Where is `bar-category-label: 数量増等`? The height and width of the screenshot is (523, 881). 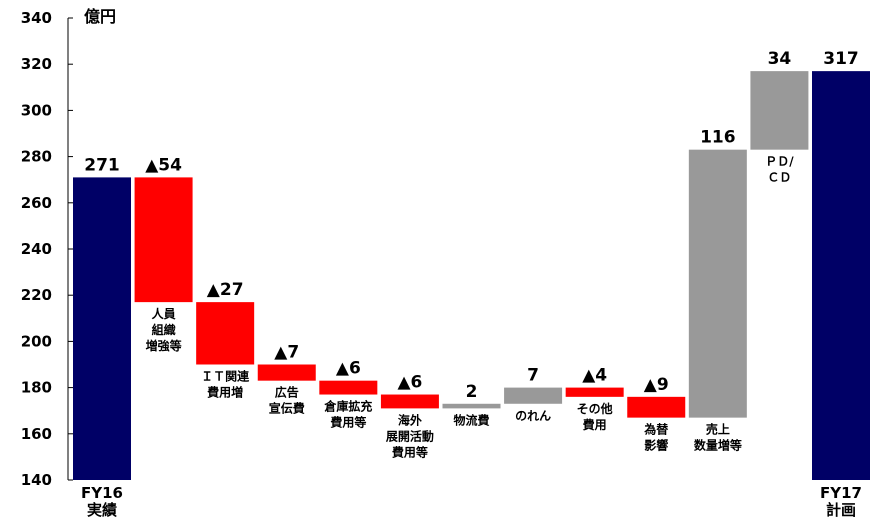
bar-category-label: 数量増等 is located at coordinates (718, 445).